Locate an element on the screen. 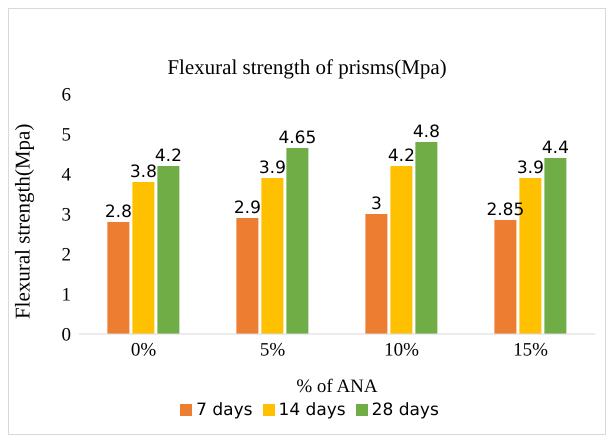 Image resolution: width=614 pixels, height=443 pixels. y-tick-label: 2 is located at coordinates (66, 255).